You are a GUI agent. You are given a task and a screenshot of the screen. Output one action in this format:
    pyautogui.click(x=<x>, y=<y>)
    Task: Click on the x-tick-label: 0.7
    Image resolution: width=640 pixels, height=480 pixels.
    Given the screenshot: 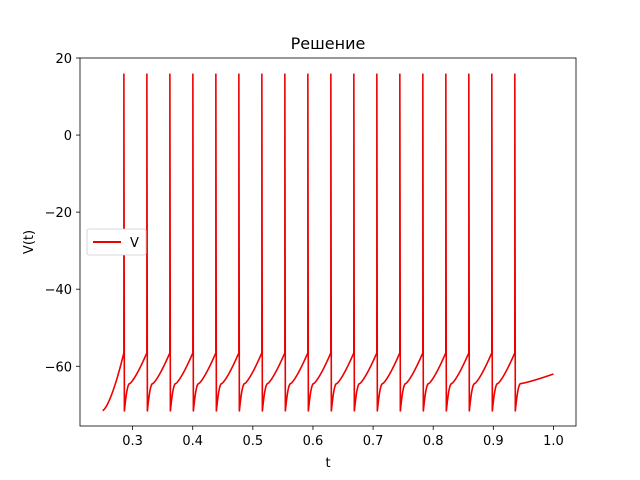 What is the action you would take?
    pyautogui.click(x=373, y=441)
    